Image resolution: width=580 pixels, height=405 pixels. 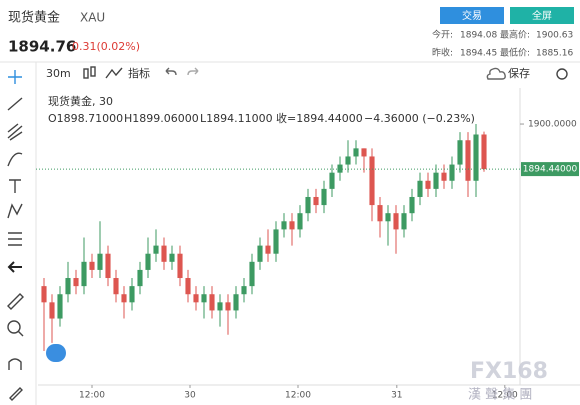 What do you see at coordinates (554, 54) in the screenshot?
I see `stat-value: 1885.16` at bounding box center [554, 54].